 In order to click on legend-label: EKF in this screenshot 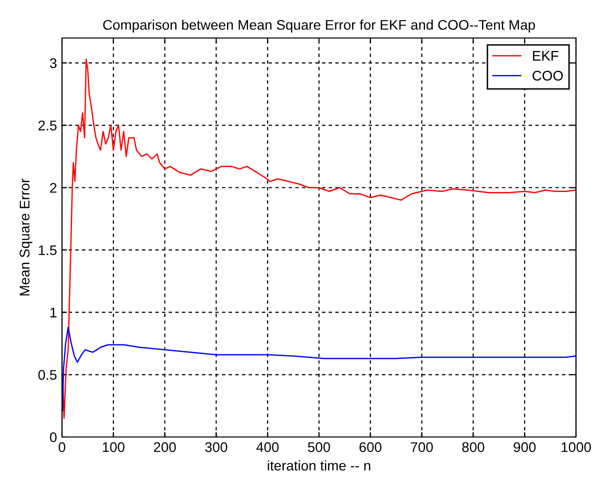, I will do `click(545, 56)`.